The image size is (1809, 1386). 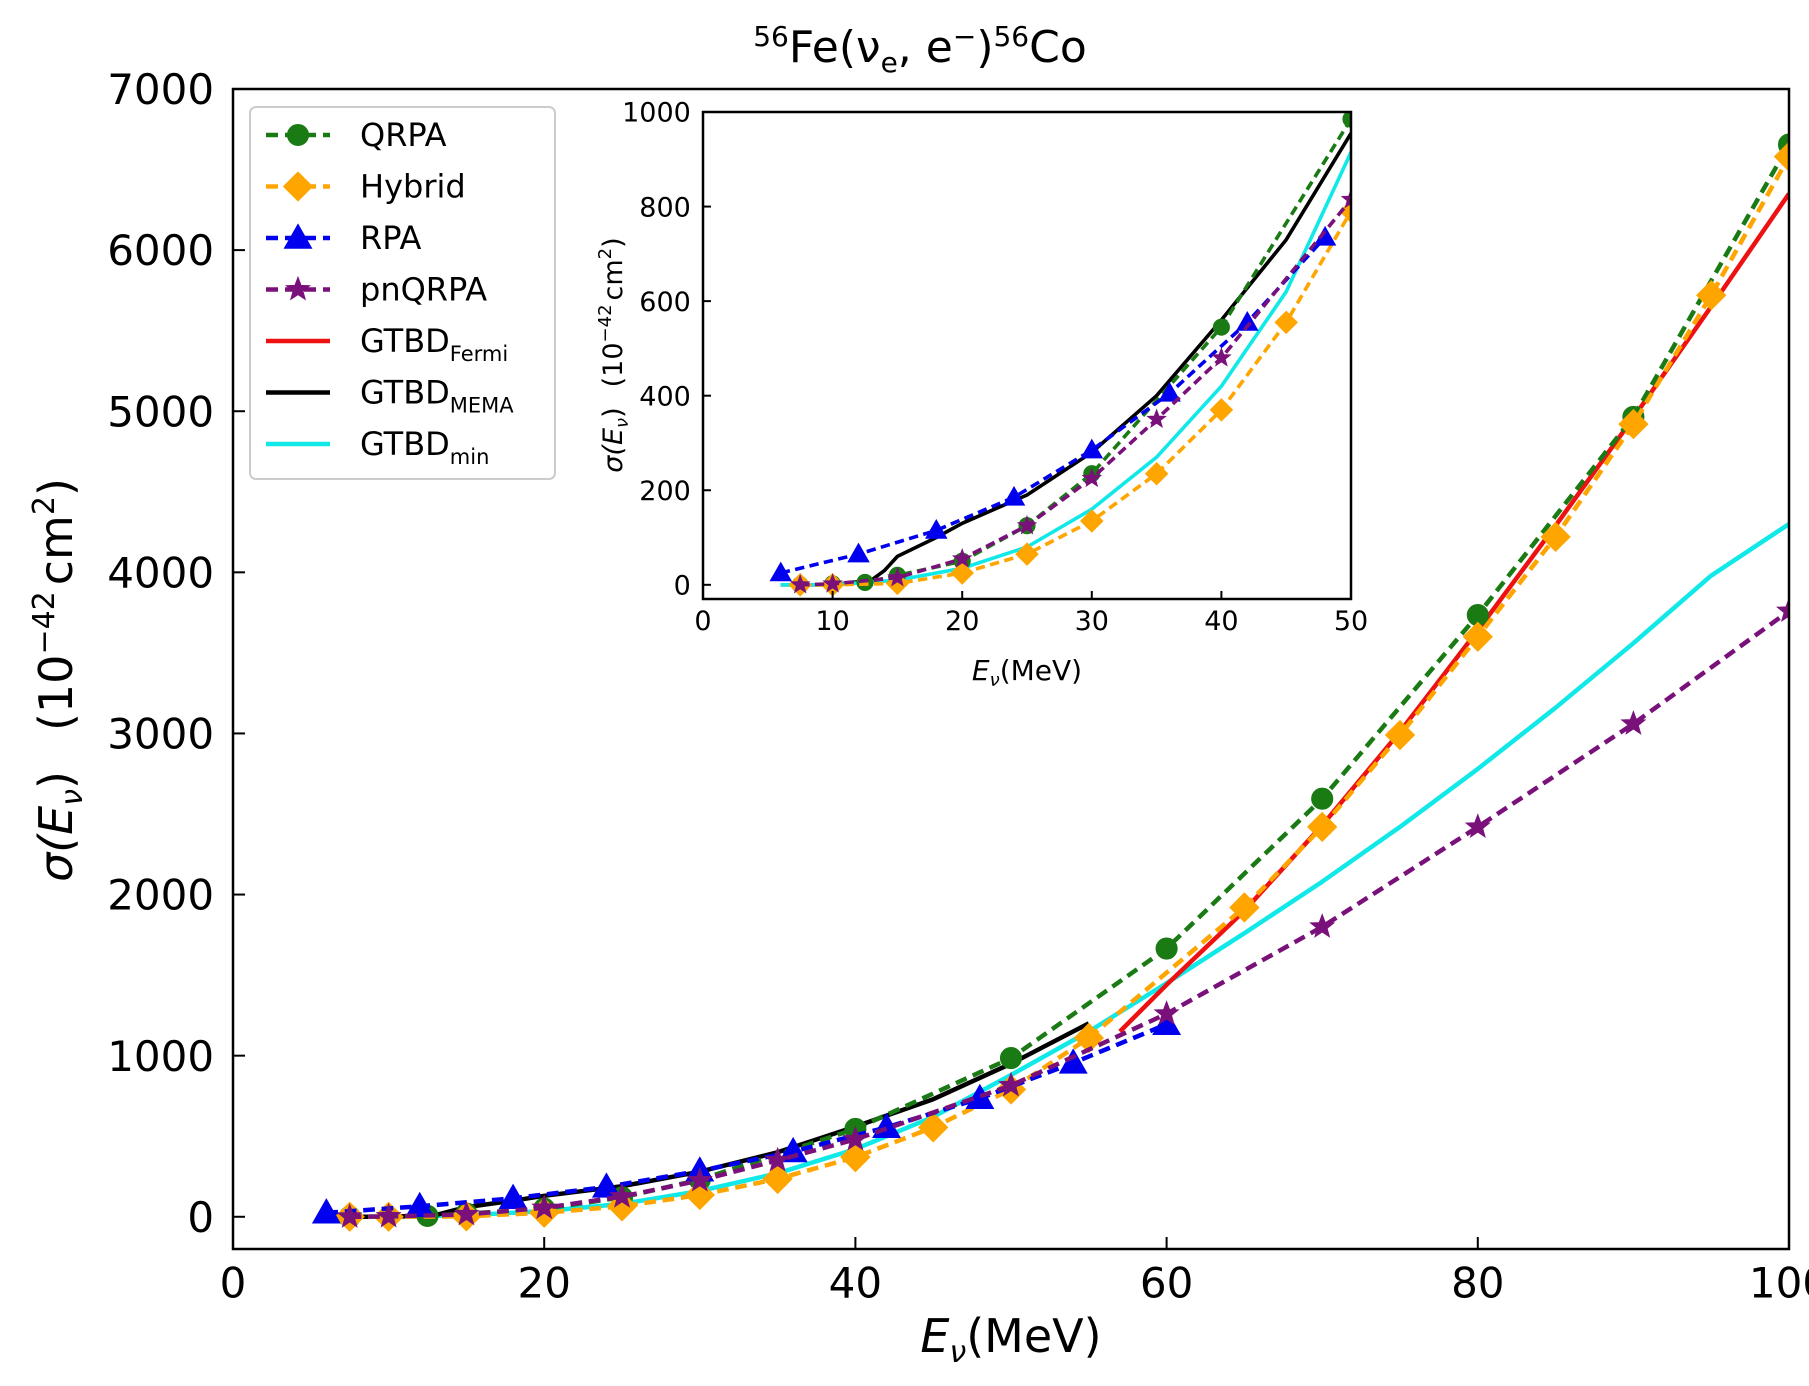 What do you see at coordinates (56, 487) in the screenshot?
I see `y-label-unit-post: )` at bounding box center [56, 487].